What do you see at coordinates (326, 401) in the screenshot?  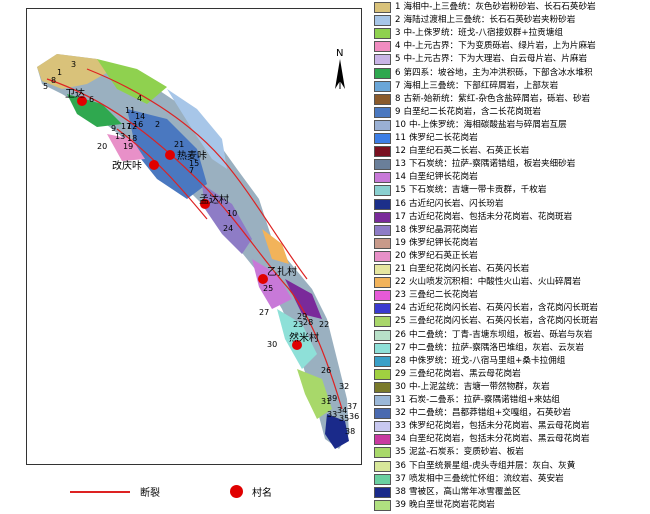 I see `unit-label: 31` at bounding box center [326, 401].